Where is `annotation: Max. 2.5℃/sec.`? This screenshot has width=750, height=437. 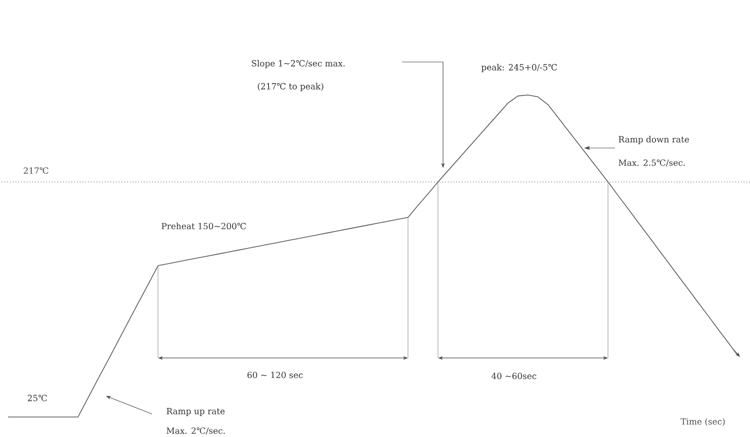 annotation: Max. 2.5℃/sec. is located at coordinates (651, 163).